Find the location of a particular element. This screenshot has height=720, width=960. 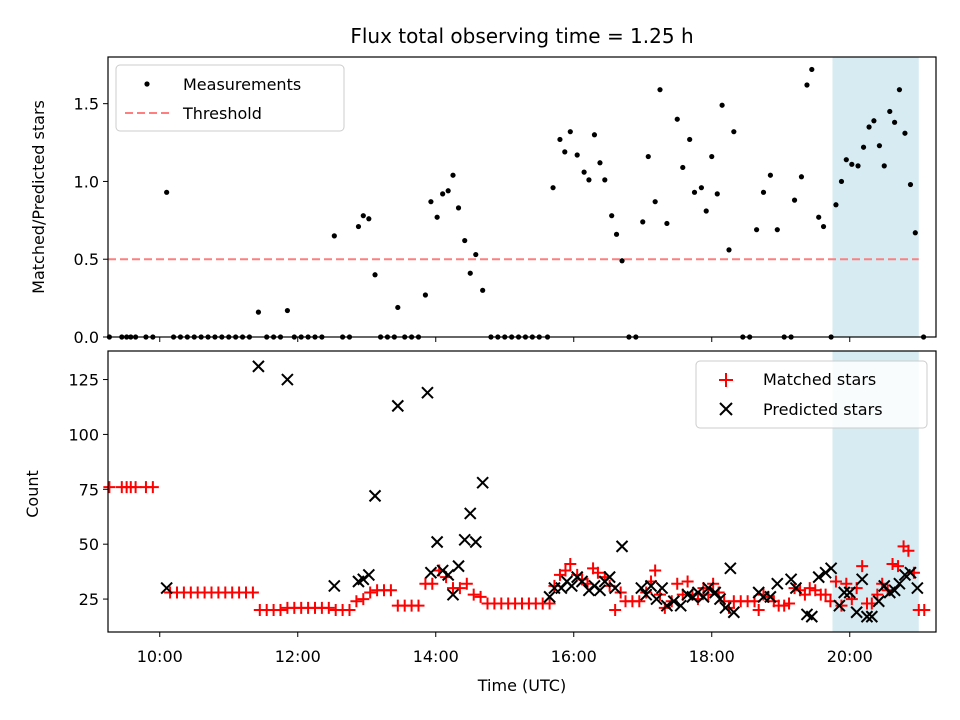

y-tick-label: 1.0 is located at coordinates (86, 181).